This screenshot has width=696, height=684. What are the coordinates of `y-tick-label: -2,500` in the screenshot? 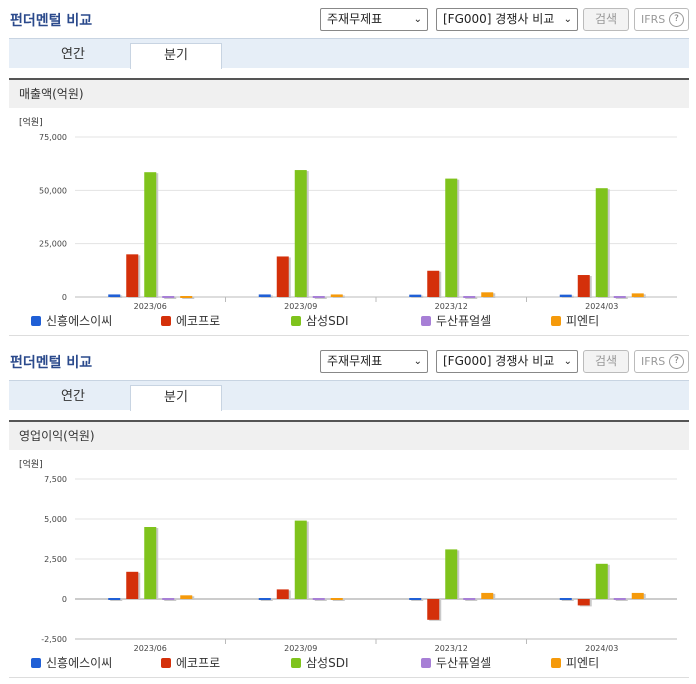 It's located at (54, 639).